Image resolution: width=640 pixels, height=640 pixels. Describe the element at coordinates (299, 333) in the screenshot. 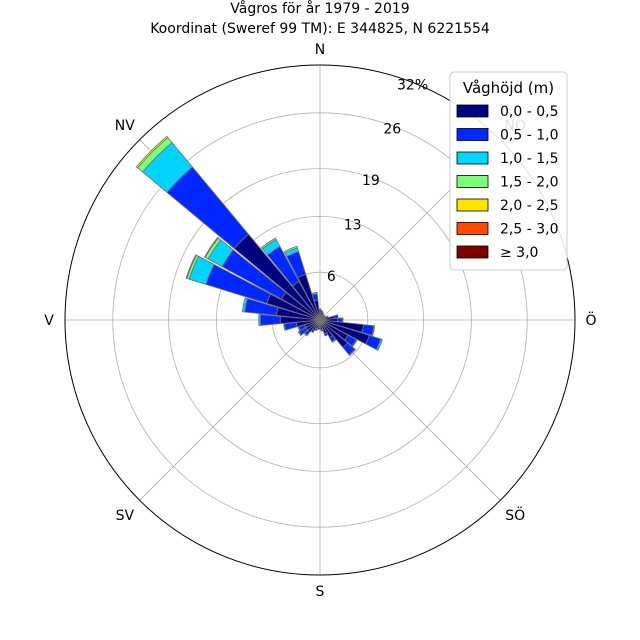

I see `bar-dir21-bin2` at that location.